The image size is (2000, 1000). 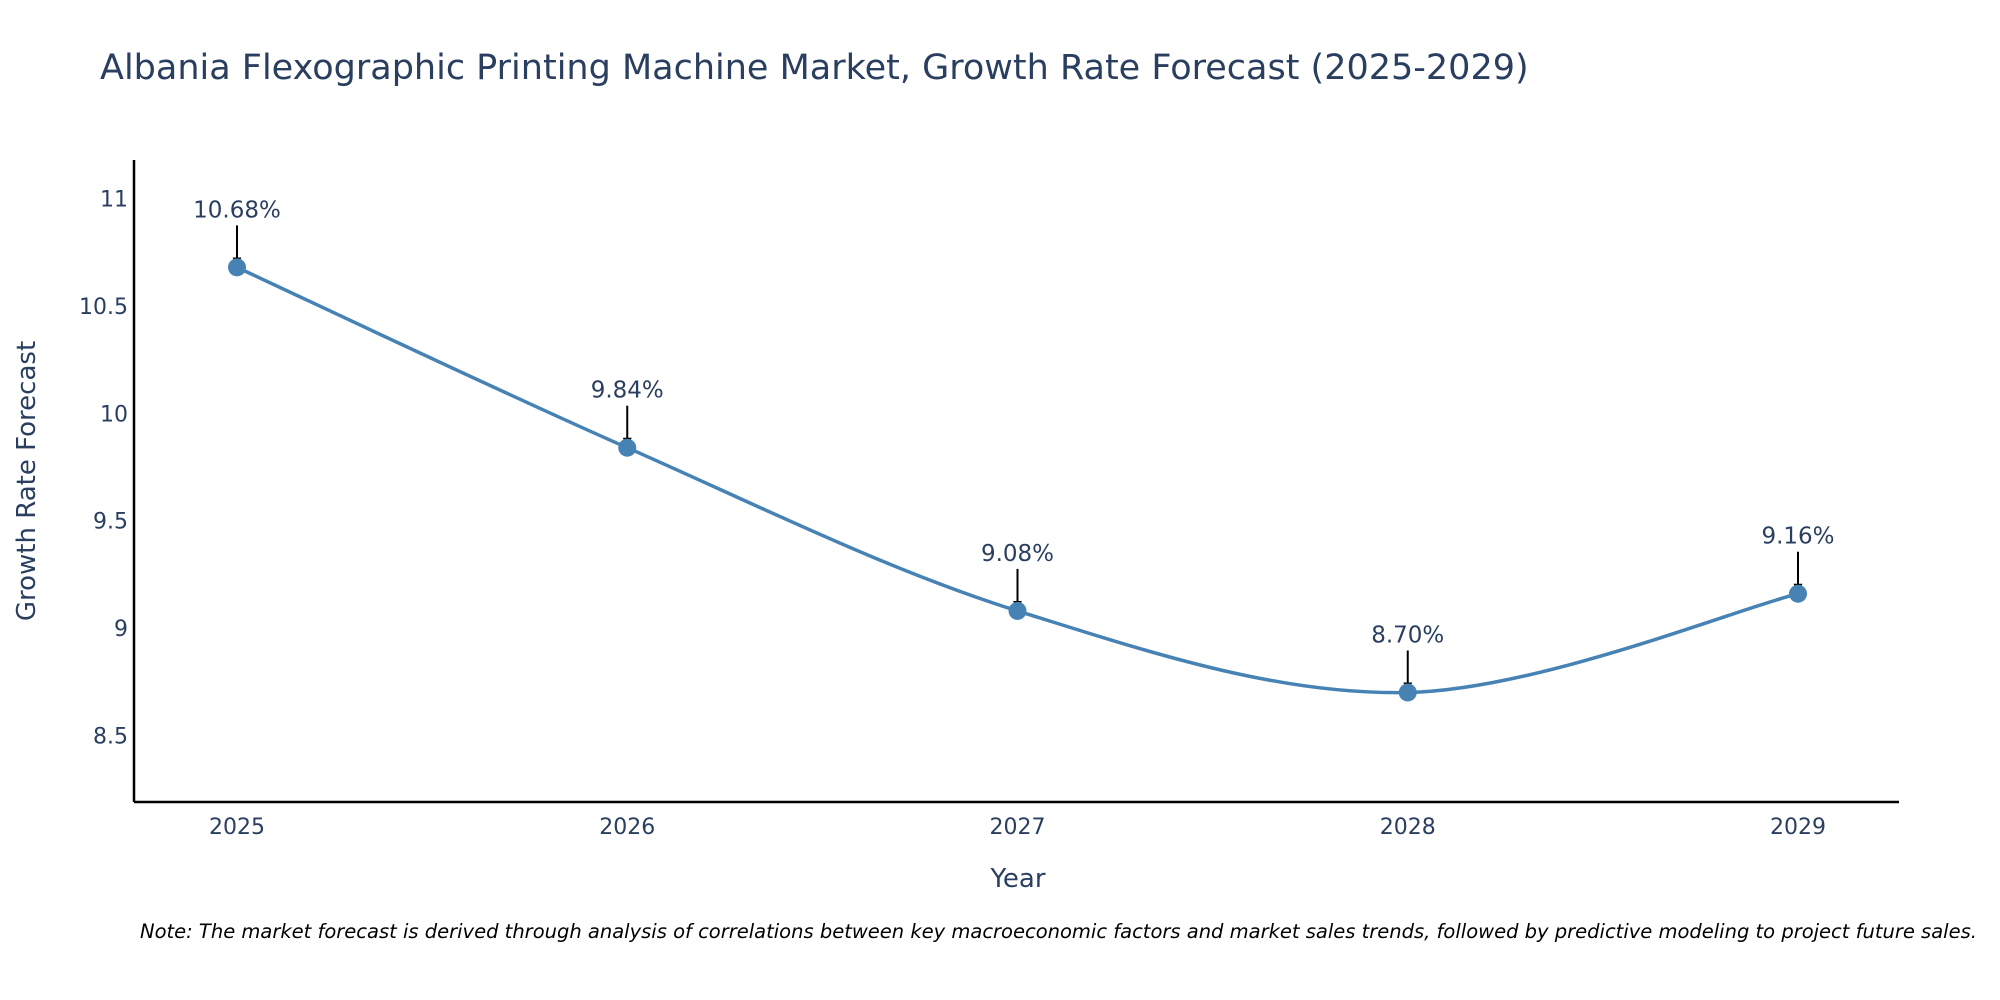 I want to click on data-label: 8.70%, so click(x=1407, y=635).